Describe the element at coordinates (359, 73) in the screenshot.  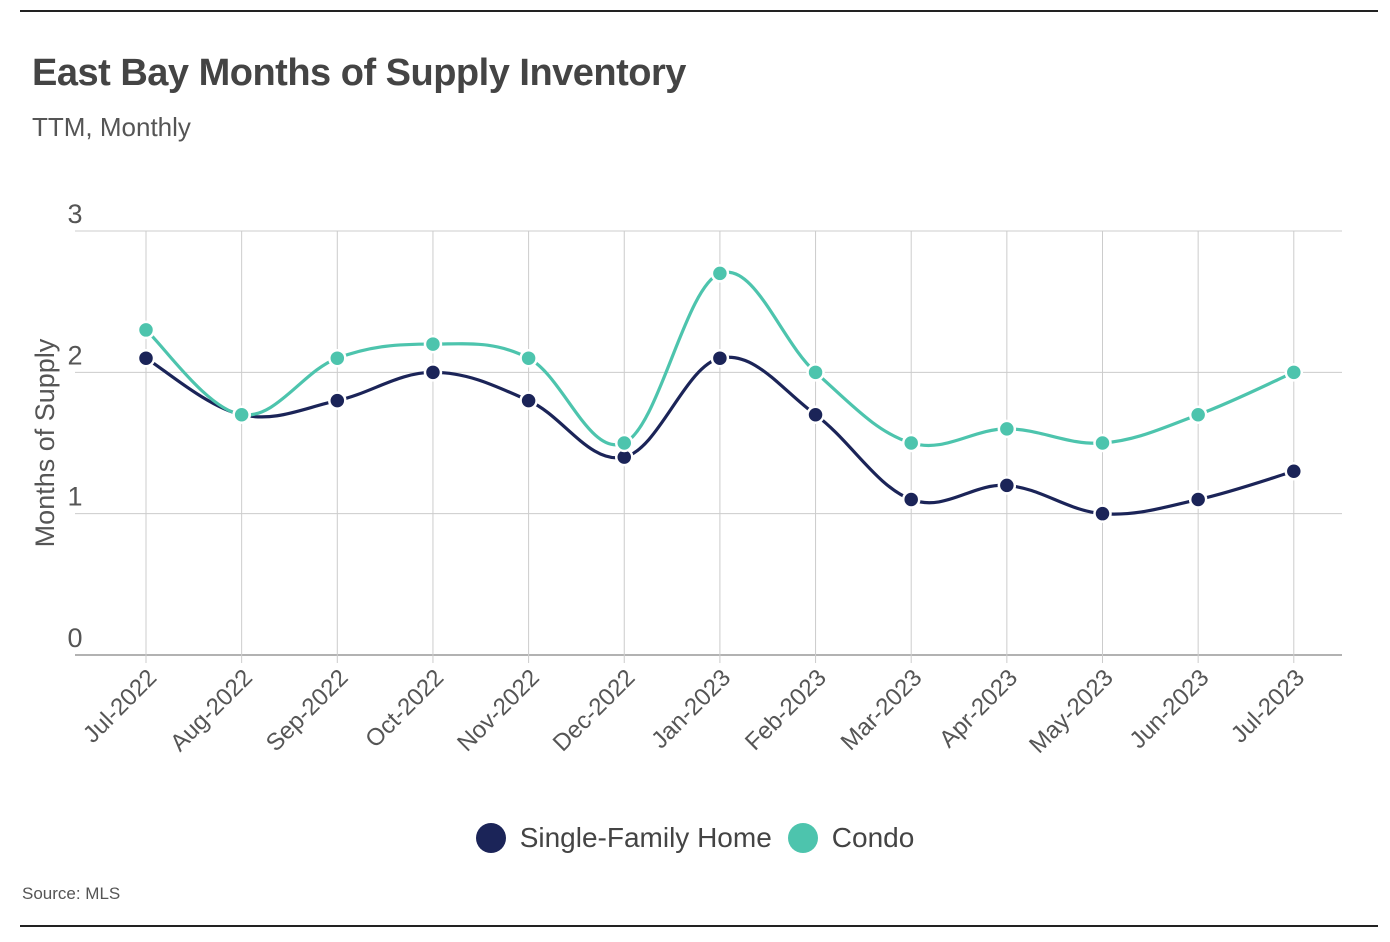
I see `chart-title: East Bay Months of Supply Inventory` at that location.